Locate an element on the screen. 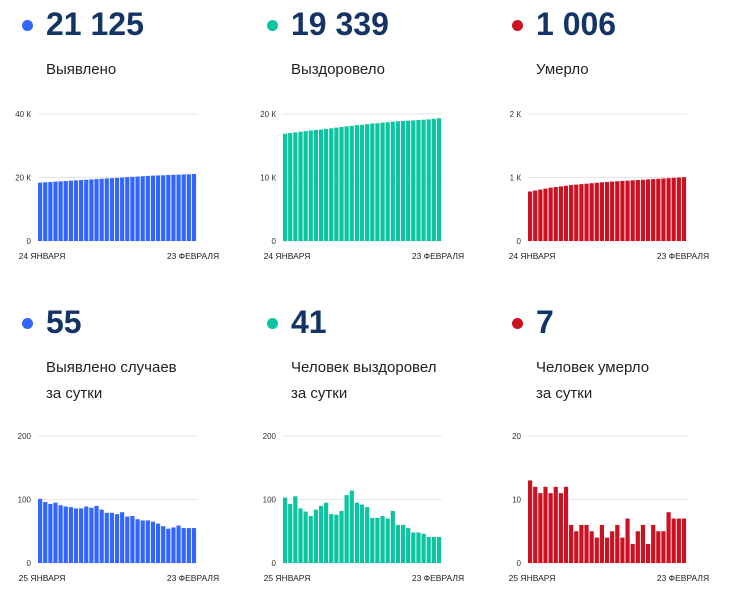 The width and height of the screenshot is (735, 595). y-tick-label: 10 К is located at coordinates (268, 178).